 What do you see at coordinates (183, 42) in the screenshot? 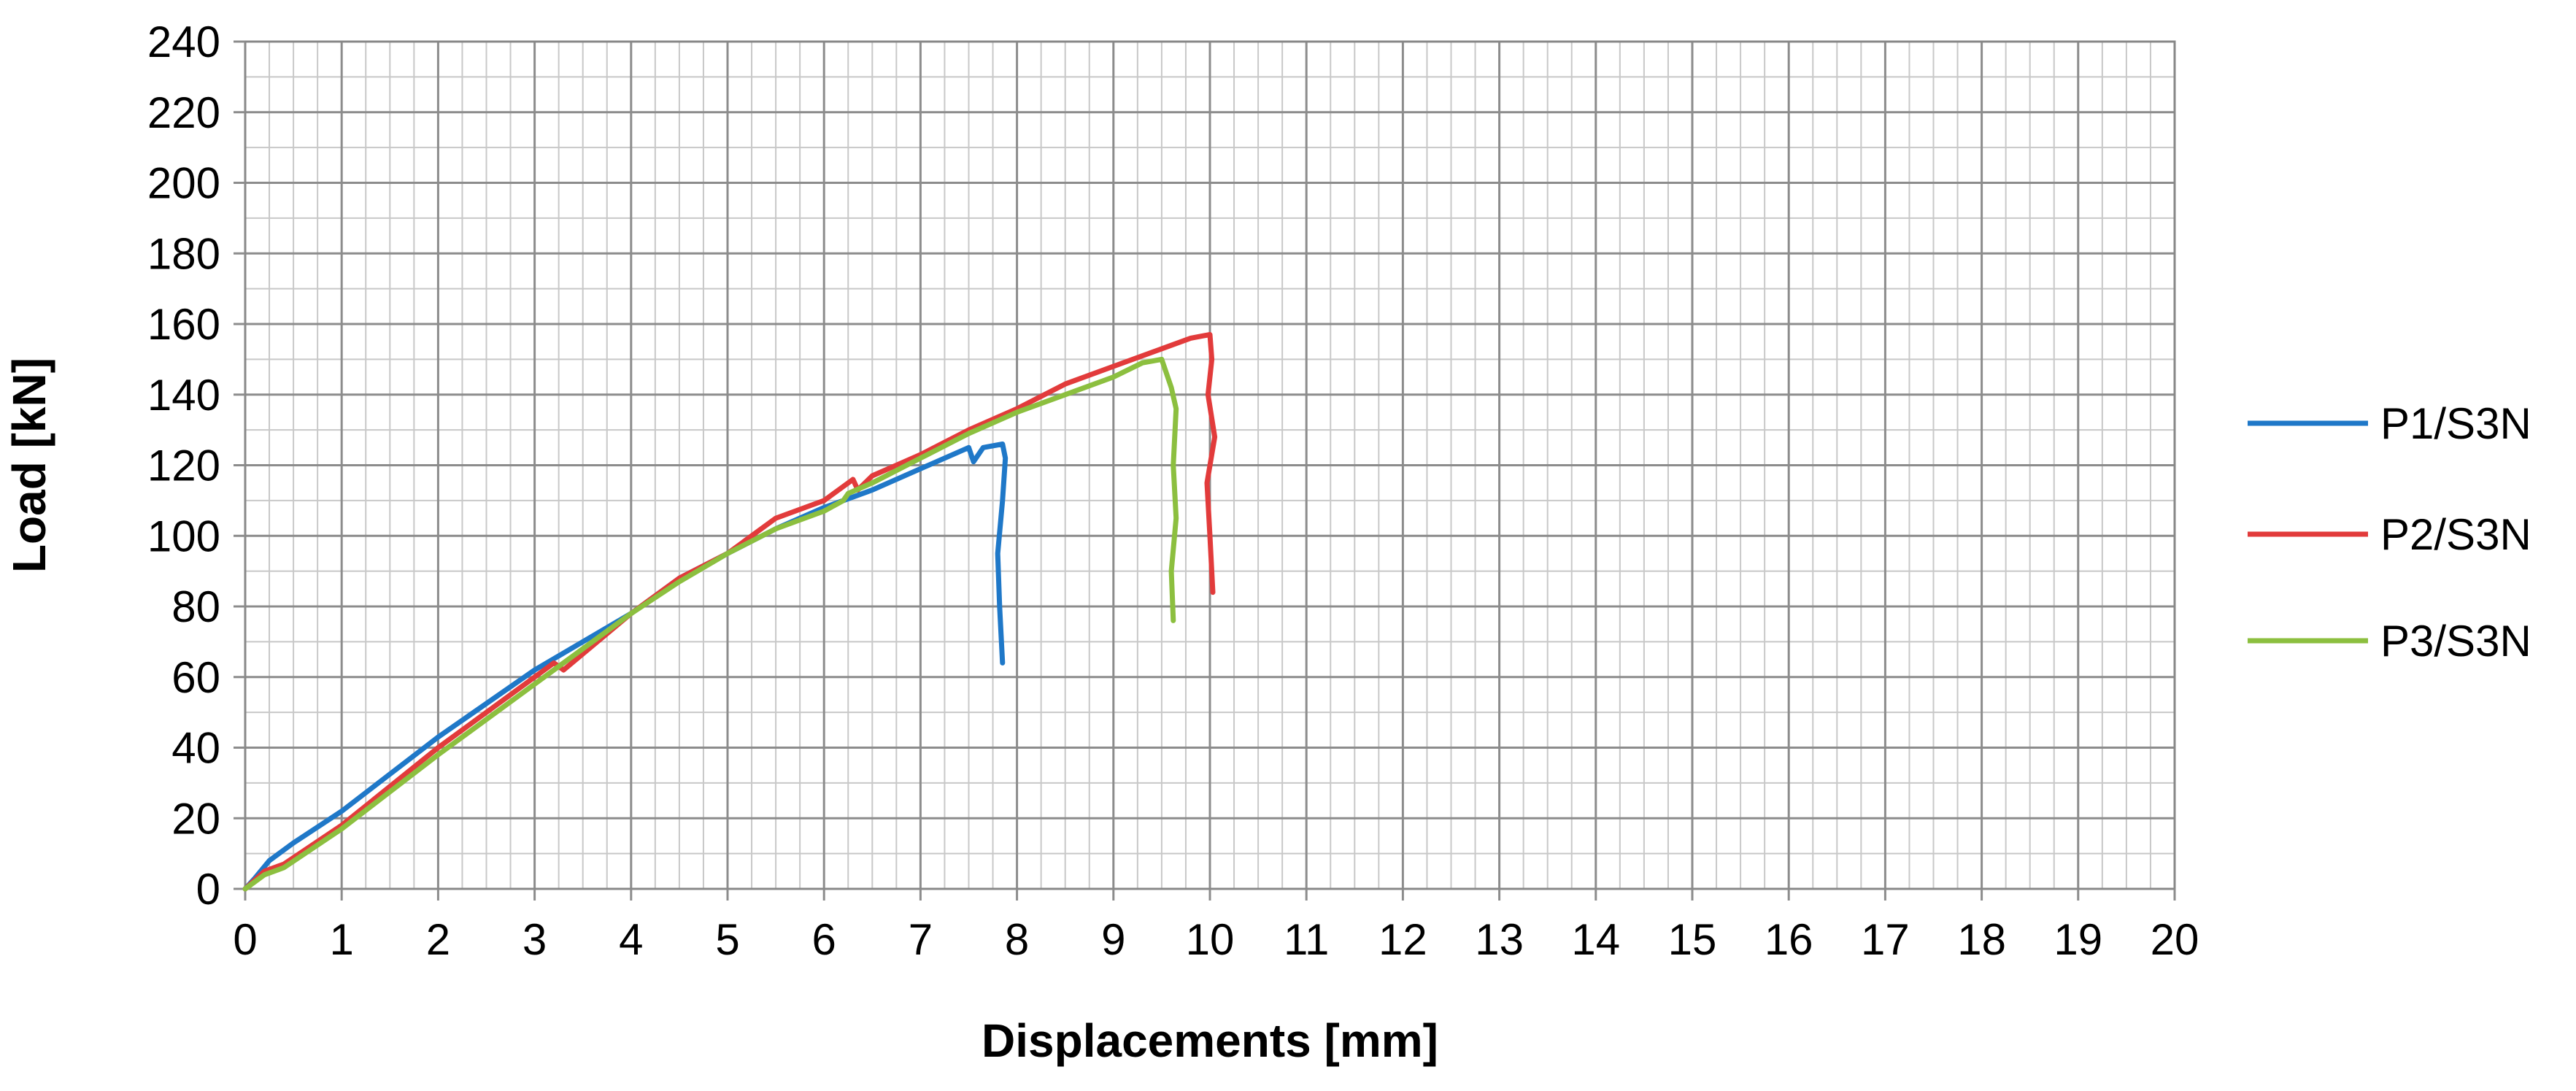
I see `y-tick-label: 240` at bounding box center [183, 42].